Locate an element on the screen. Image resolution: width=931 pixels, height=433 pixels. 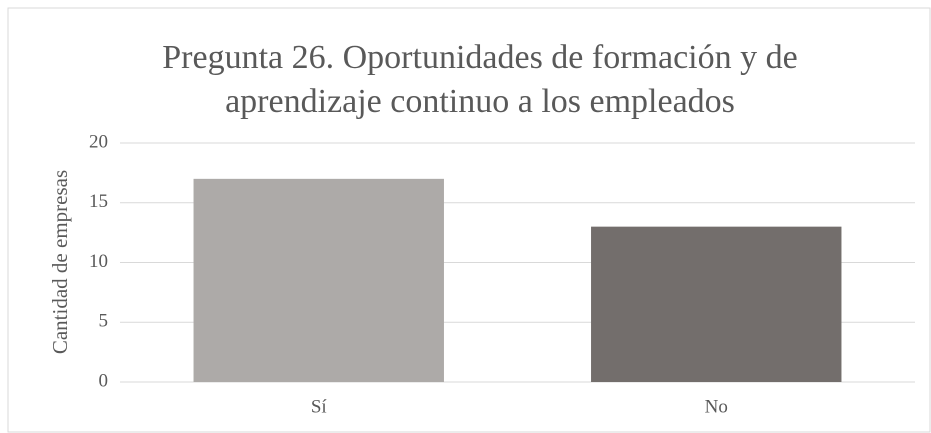
chart-title: aprendizaje continuo a los empleados is located at coordinates (480, 101).